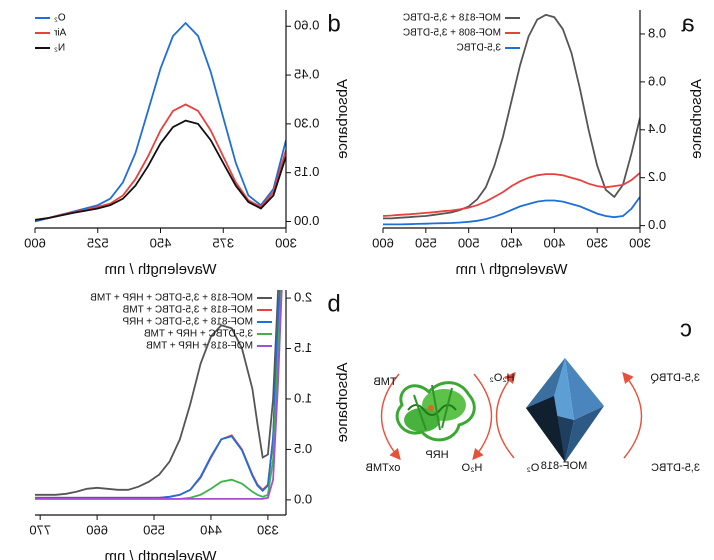  Describe the element at coordinates (199, 346) in the screenshot. I see `legend-label: MOF-818 + HRP + TMB` at that location.